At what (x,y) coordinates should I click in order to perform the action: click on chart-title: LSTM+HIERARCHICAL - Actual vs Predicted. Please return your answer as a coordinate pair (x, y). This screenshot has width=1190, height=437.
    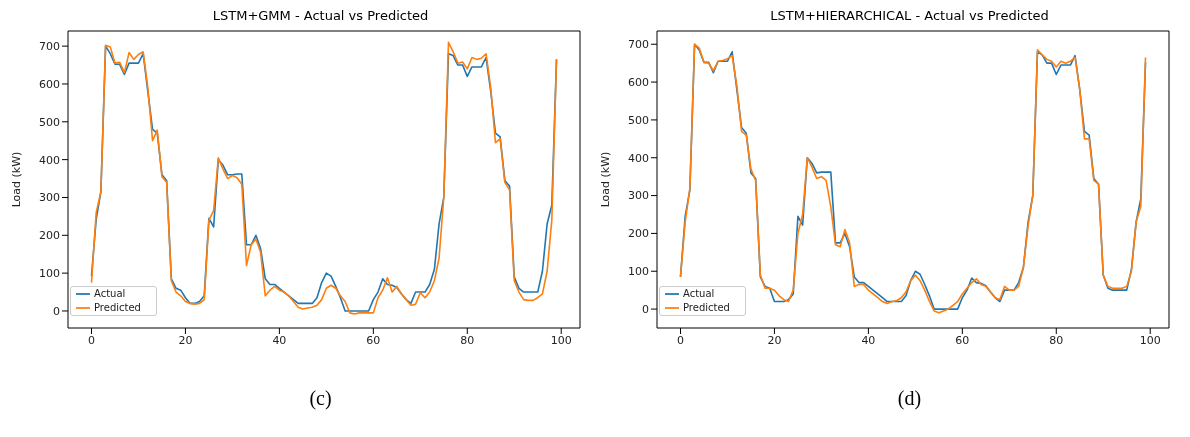
    Looking at the image, I should click on (909, 16).